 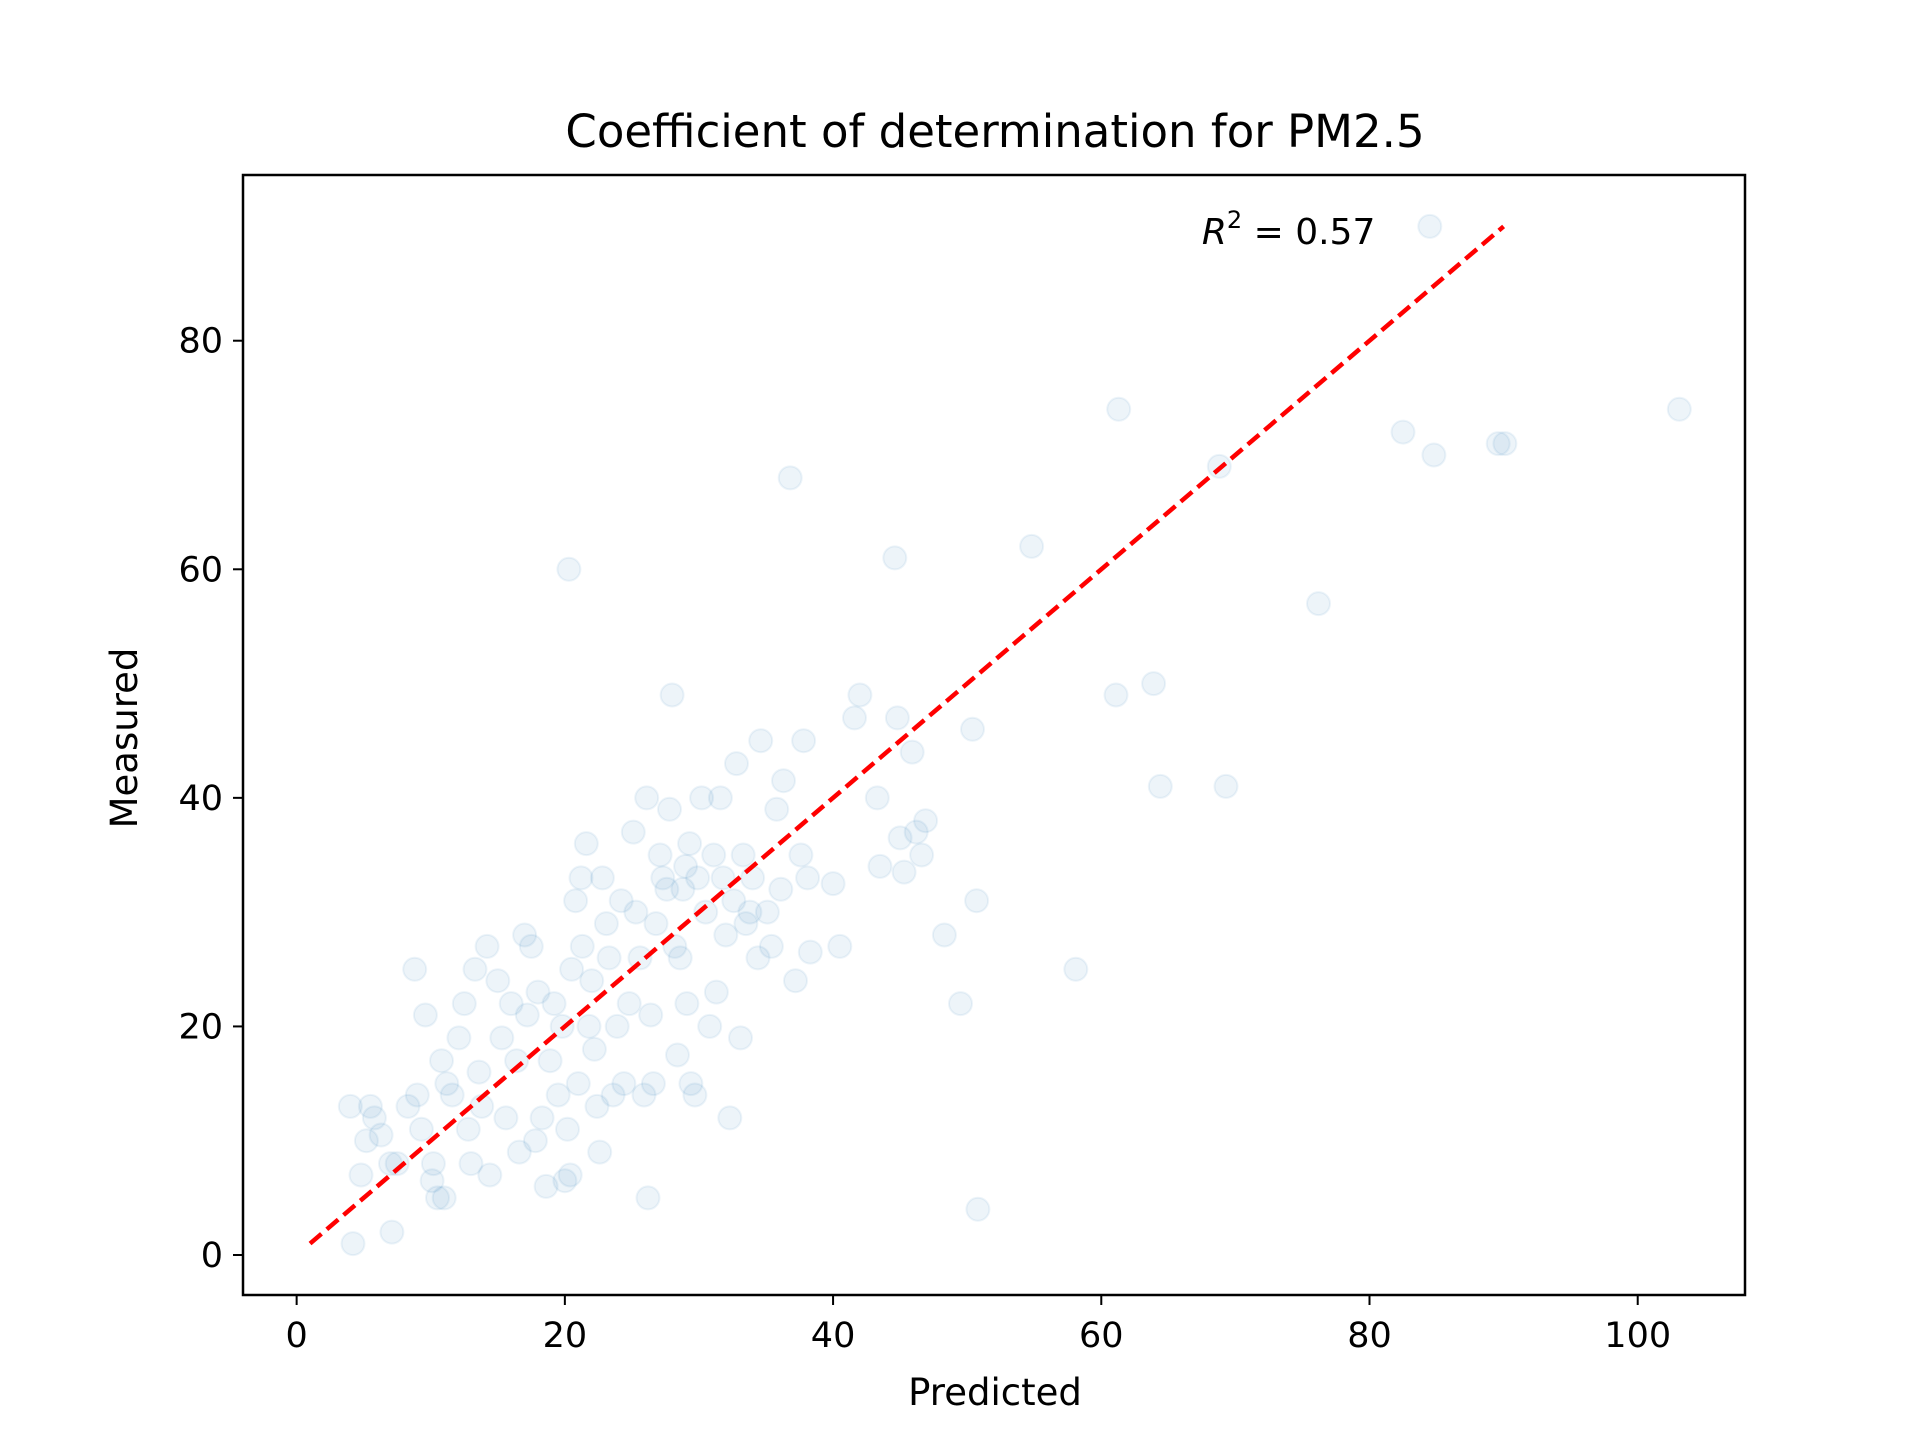 I want to click on y-tick-label: 20, so click(x=200, y=1027).